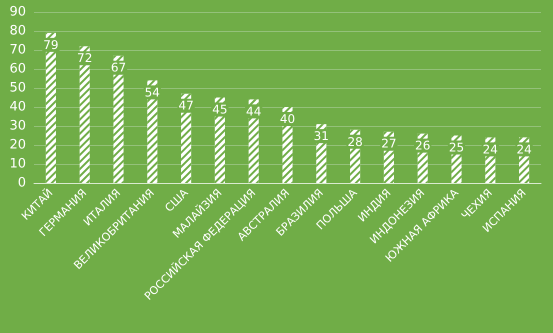  What do you see at coordinates (17, 107) in the screenshot?
I see `y-tick-label: 40` at bounding box center [17, 107].